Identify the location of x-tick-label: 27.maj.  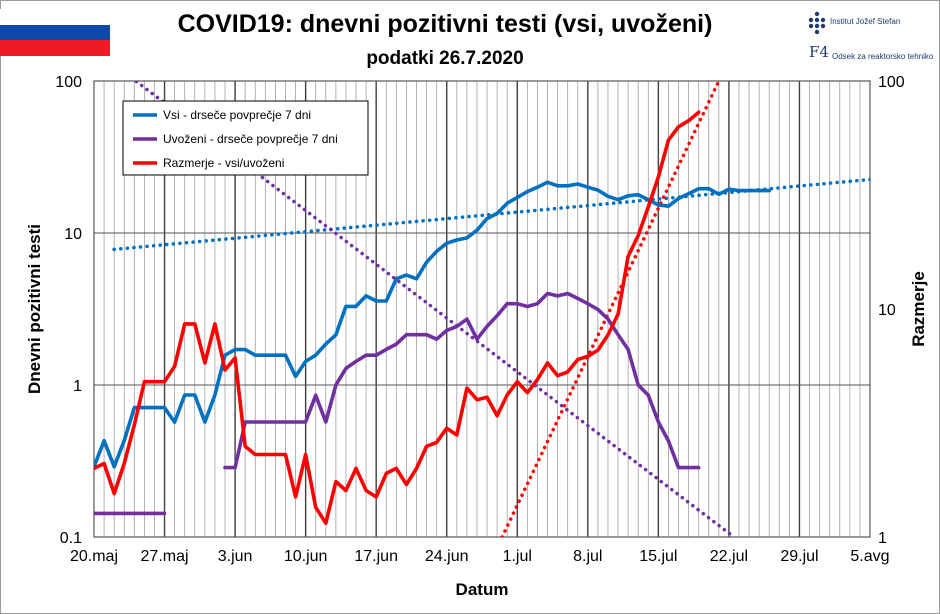
(165, 556).